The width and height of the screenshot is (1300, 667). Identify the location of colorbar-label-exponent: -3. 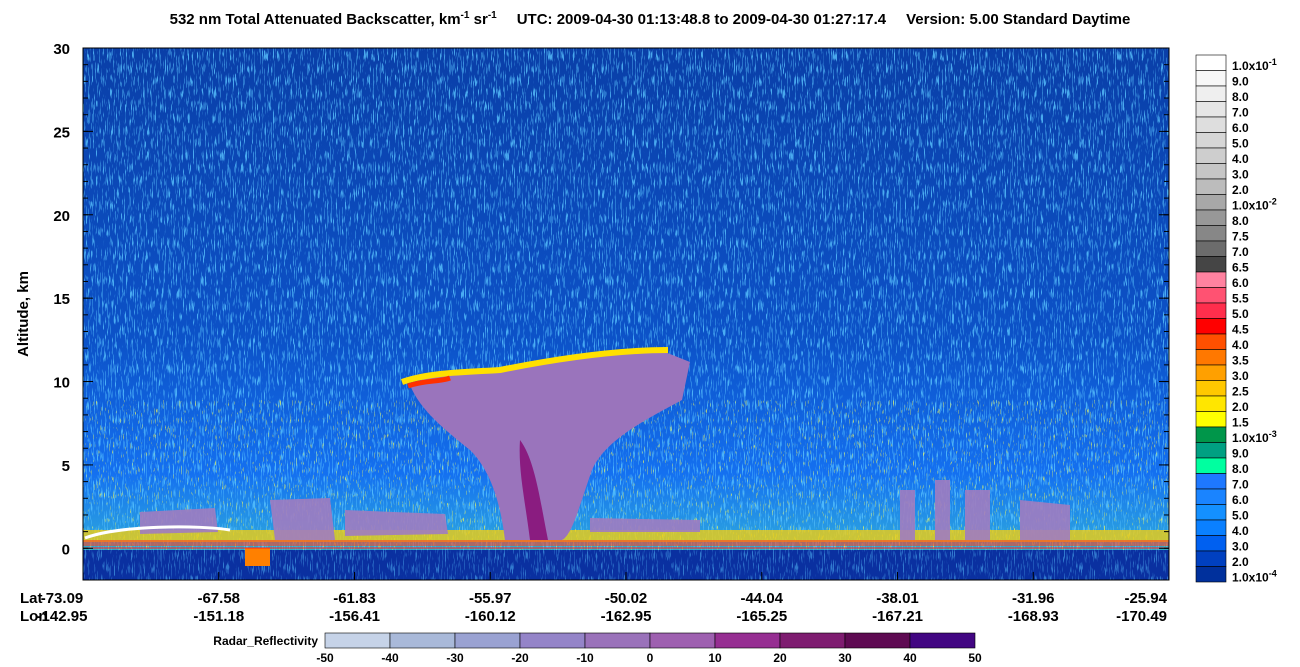
(1273, 434).